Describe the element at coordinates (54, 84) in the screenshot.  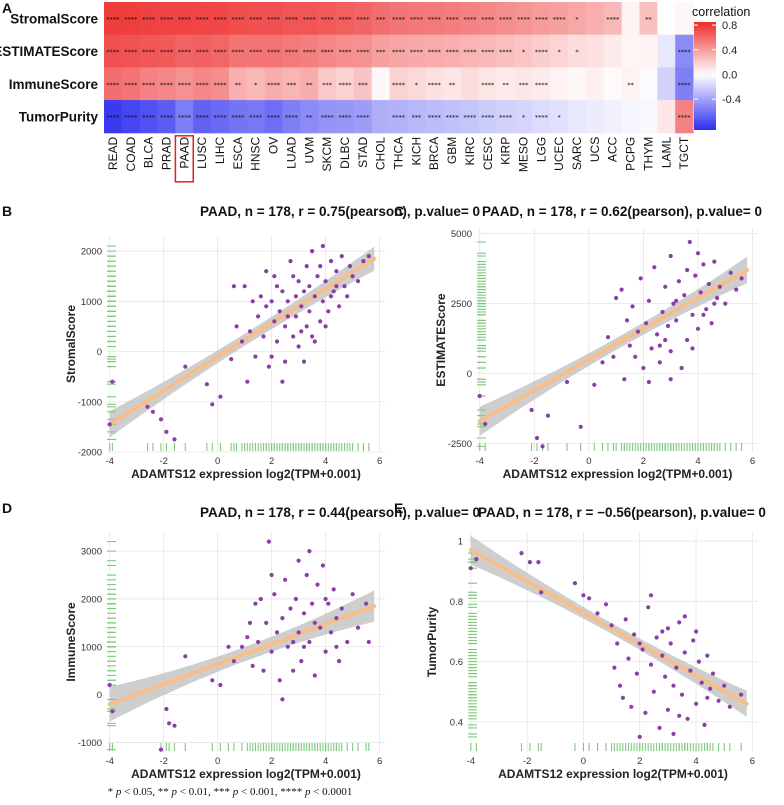
I see `heatmap-row-label: ImmuneScore` at that location.